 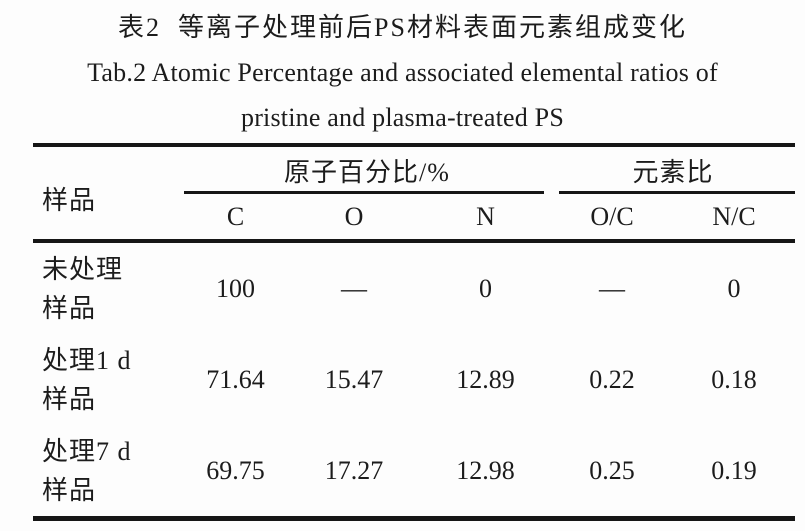 I want to click on sample-name-line1: 处理1 d, so click(x=87, y=360).